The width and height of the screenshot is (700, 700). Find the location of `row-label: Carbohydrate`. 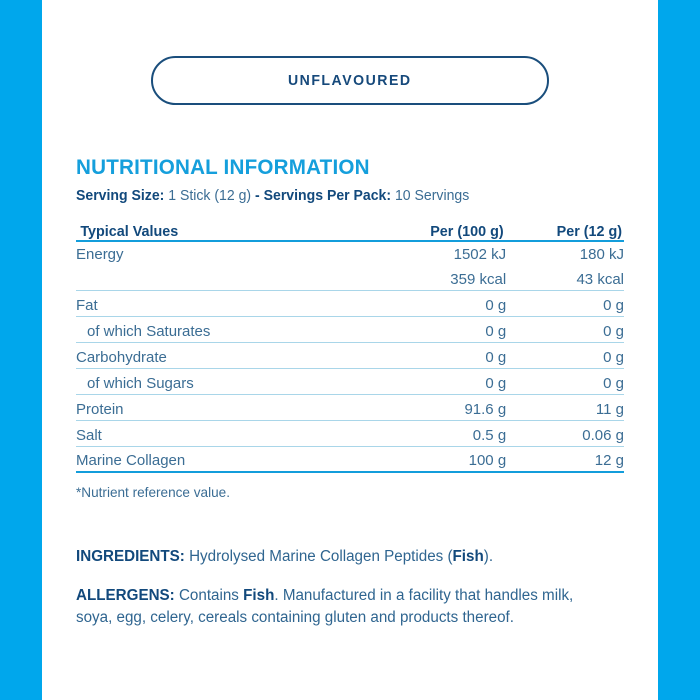

row-label: Carbohydrate is located at coordinates (221, 355).